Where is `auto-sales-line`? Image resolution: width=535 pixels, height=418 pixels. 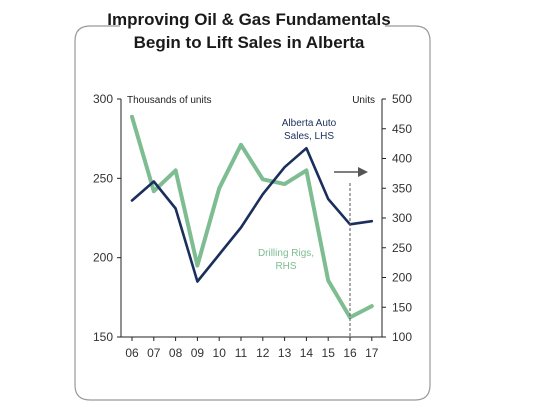
auto-sales-line is located at coordinates (252, 214).